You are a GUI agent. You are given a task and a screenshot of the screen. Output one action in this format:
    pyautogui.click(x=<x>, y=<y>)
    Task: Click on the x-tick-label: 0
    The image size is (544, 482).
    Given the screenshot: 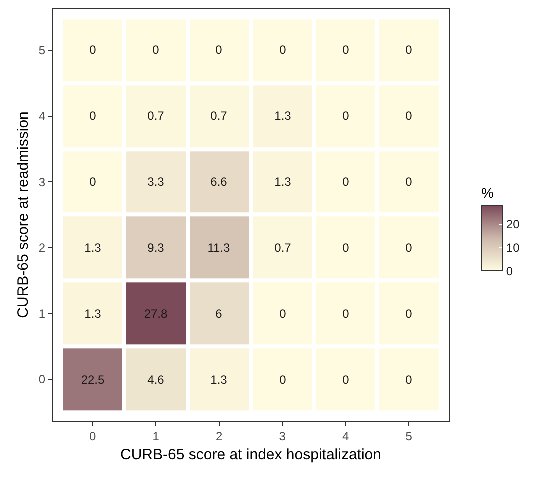 What is the action you would take?
    pyautogui.click(x=93, y=436)
    